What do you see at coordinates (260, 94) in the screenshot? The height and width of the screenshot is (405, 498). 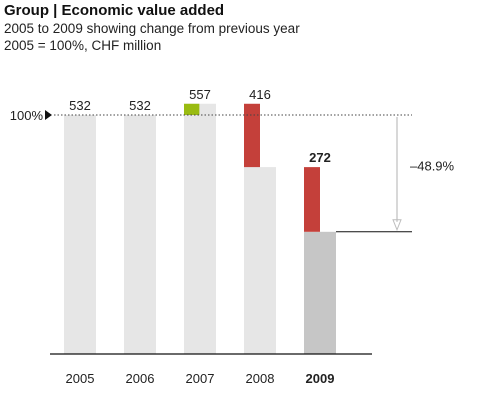 I see `data-label-2008: 416` at bounding box center [260, 94].